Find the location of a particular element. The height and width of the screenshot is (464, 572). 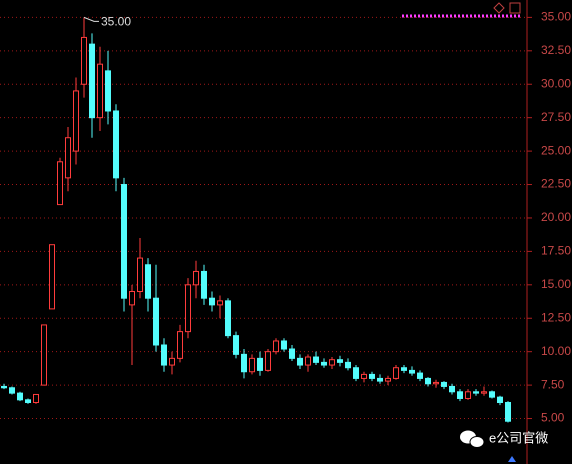

y-tick-label: 35.00 is located at coordinates (556, 17).